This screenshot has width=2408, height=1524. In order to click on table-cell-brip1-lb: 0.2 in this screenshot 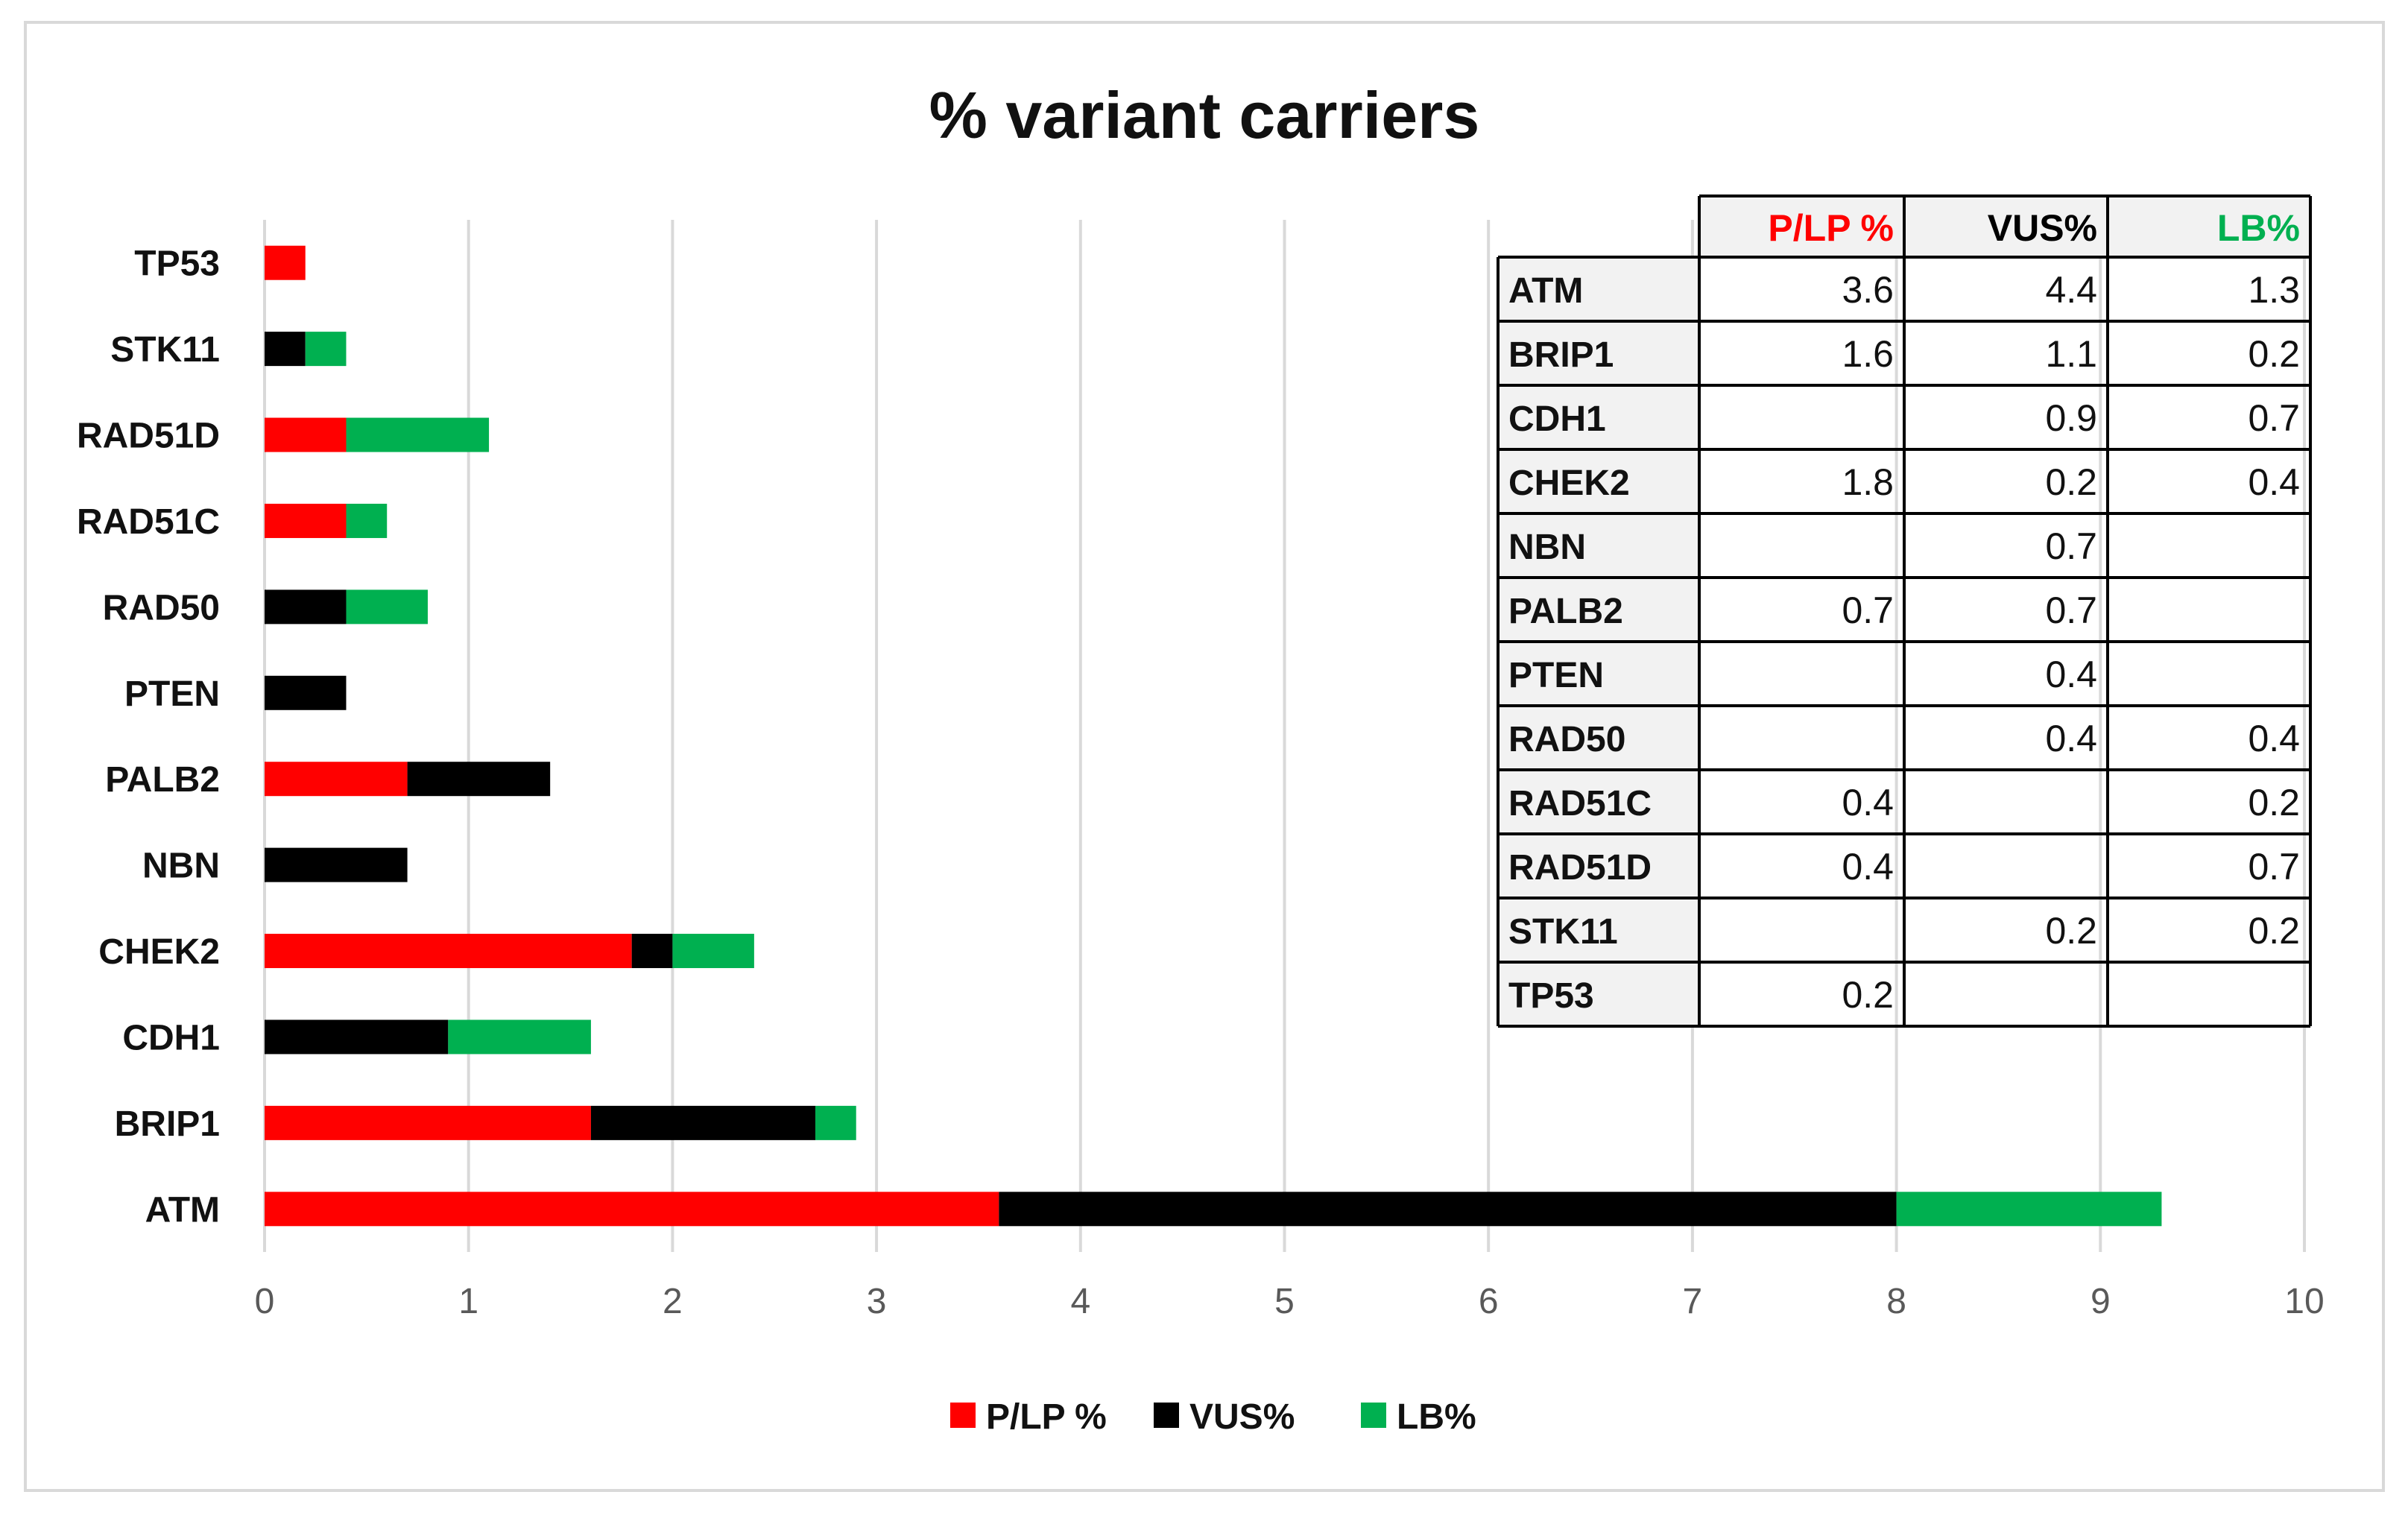, I will do `click(2274, 354)`.